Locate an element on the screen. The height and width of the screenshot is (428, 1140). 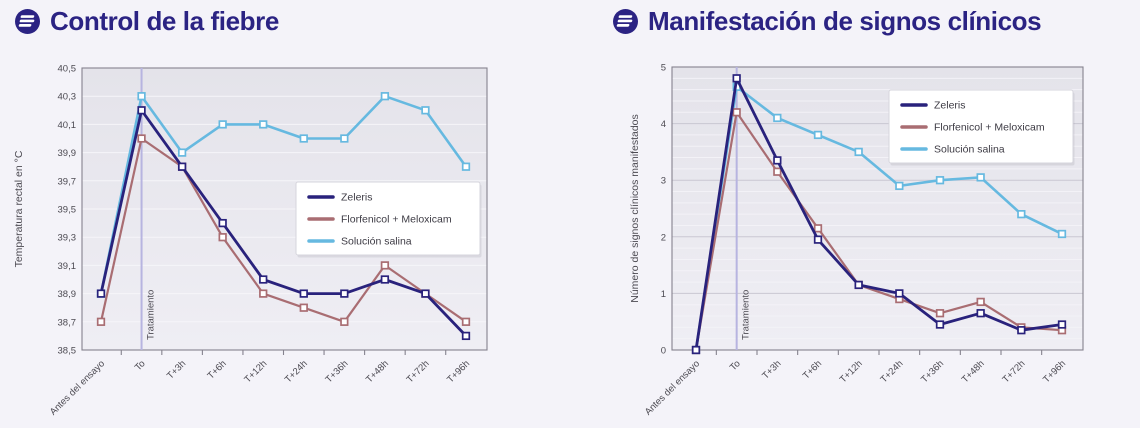
svg-text: 38,9 is located at coordinates (67, 294).